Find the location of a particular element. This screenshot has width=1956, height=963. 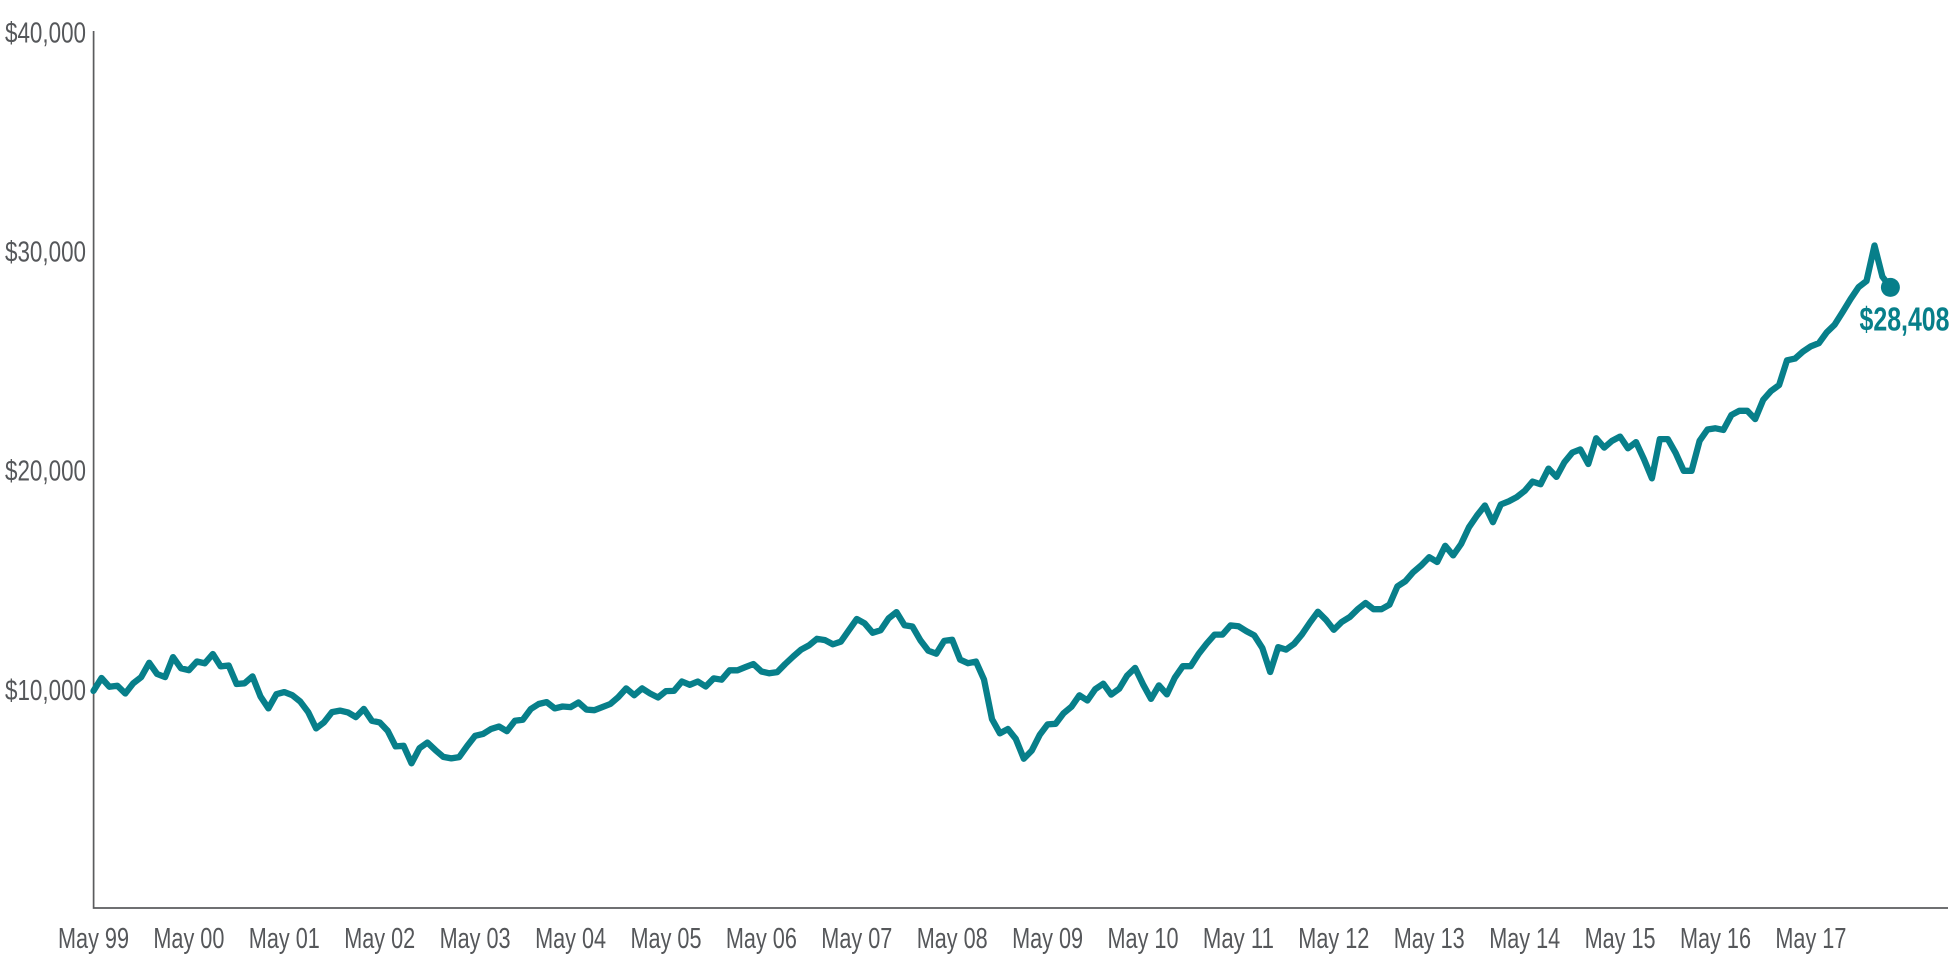

svg-text: $40,000 is located at coordinates (45, 33).